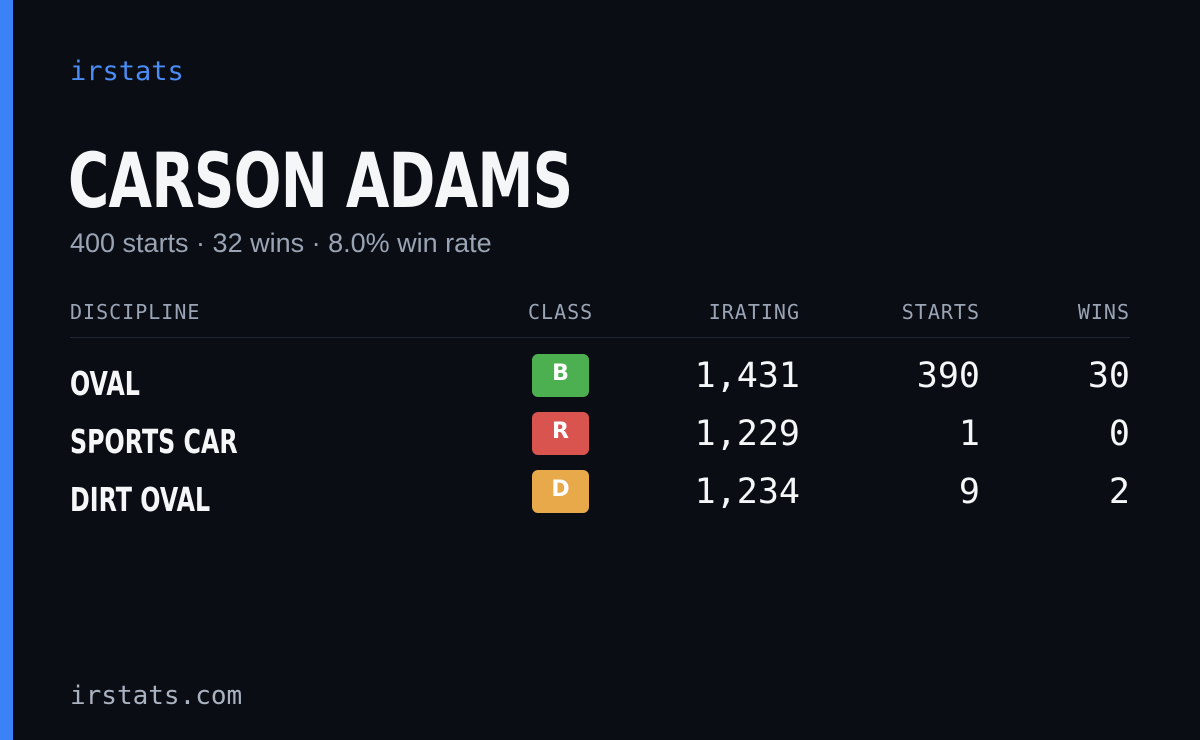  What do you see at coordinates (600, 380) in the screenshot?
I see `table-row: OVAL B 1,431 390 30` at bounding box center [600, 380].